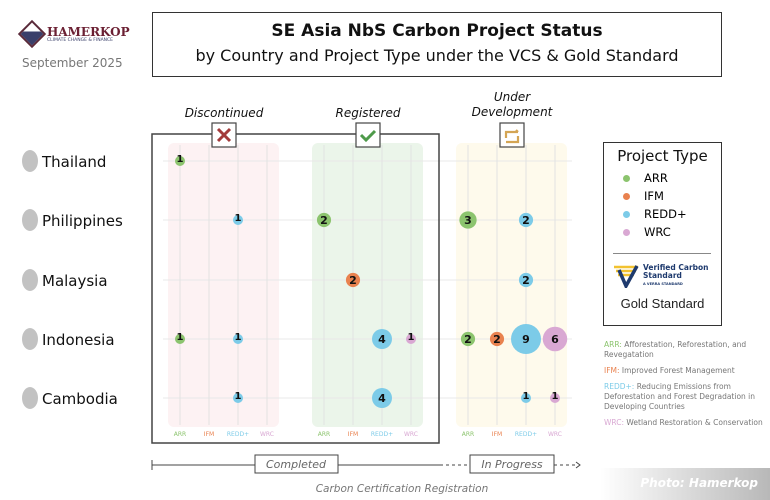 The height and width of the screenshot is (500, 770). What do you see at coordinates (654, 196) in the screenshot?
I see `legend-label: IFM` at bounding box center [654, 196].